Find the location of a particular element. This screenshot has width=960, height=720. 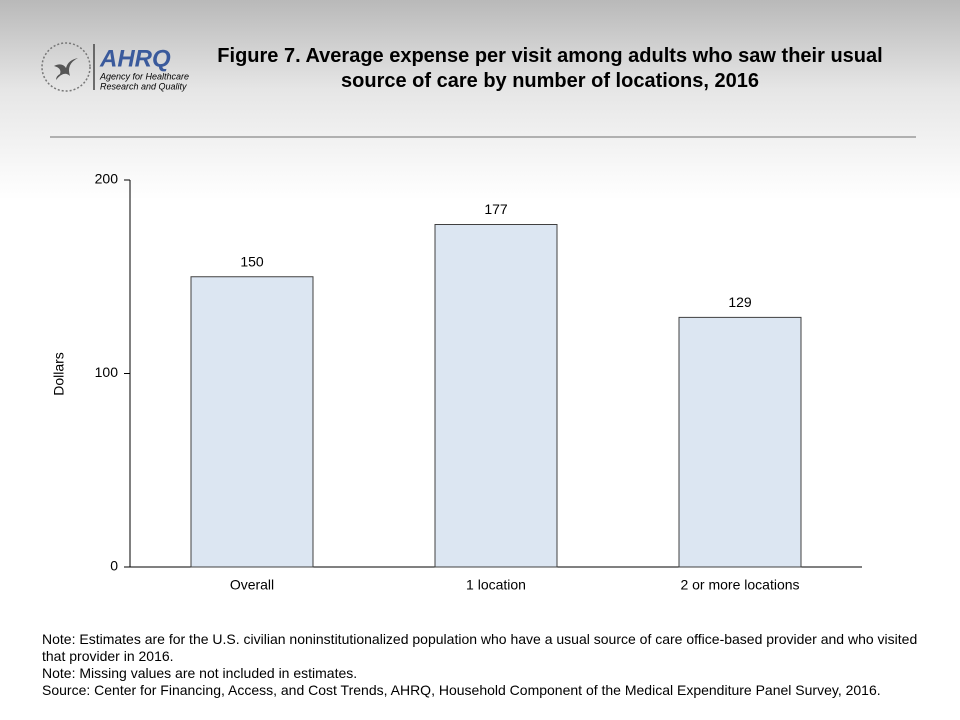

logo-tagline: Agency for Healthcare is located at coordinates (144, 76).